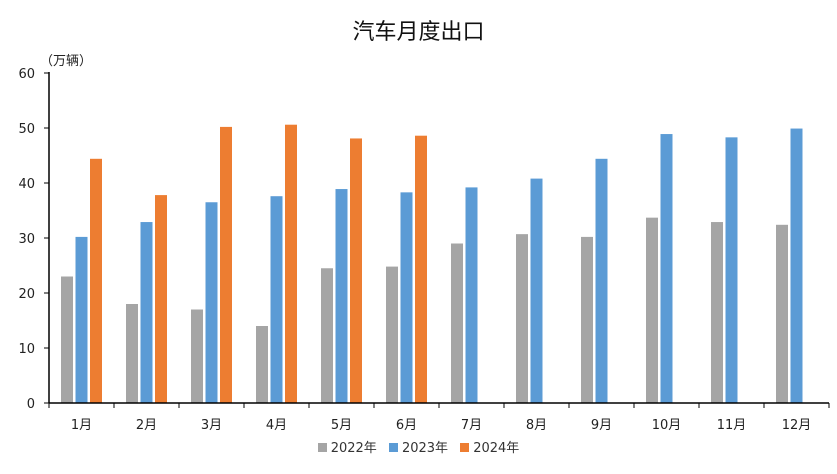  What do you see at coordinates (465, 447) in the screenshot?
I see `legend-swatch-2024` at bounding box center [465, 447].